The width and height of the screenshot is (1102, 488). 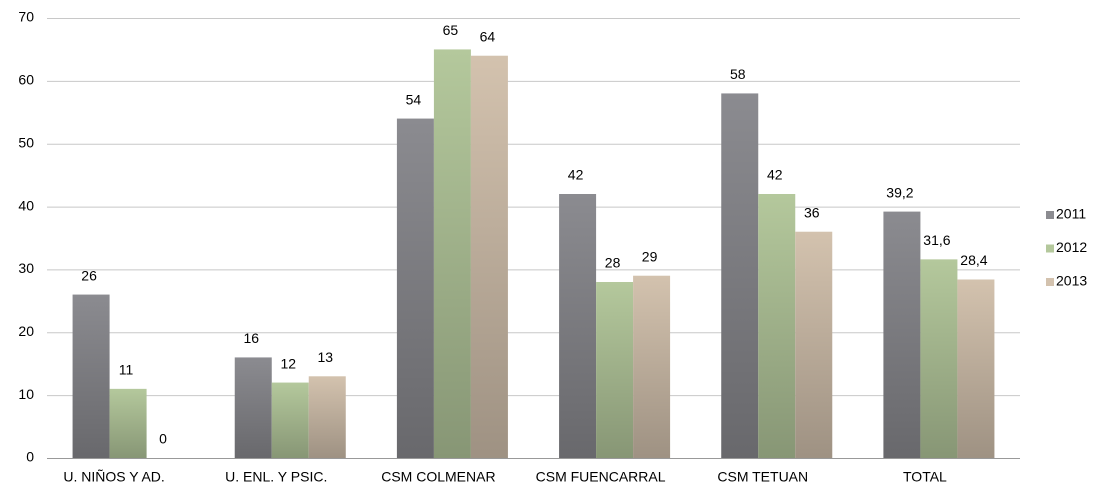 I want to click on x-tick-label: CSM TETUAN, so click(x=762, y=477).